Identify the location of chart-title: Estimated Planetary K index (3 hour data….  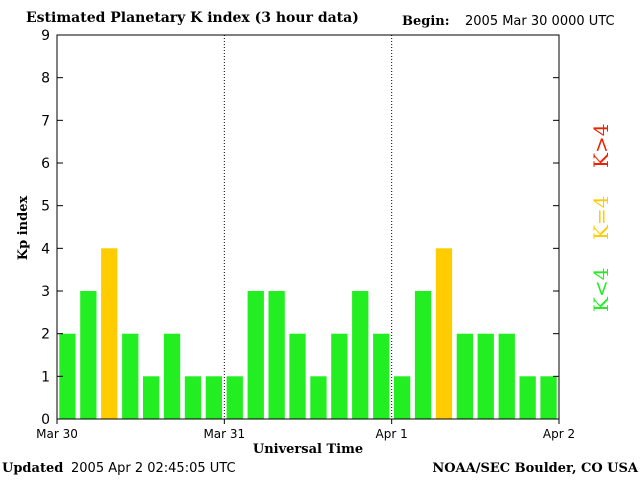
(192, 18).